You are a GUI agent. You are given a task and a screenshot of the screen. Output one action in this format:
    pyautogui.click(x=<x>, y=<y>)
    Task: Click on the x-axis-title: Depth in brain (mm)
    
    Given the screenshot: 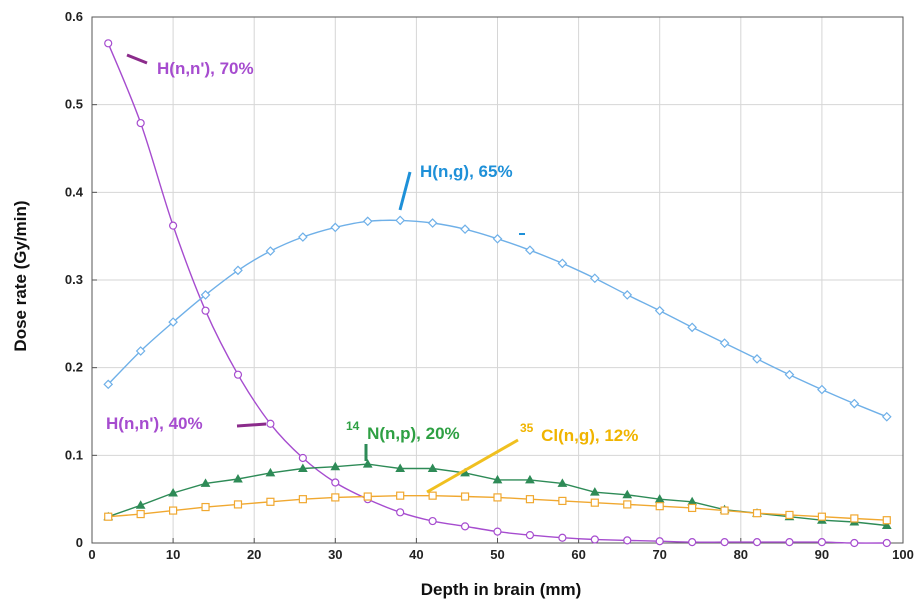 What is the action you would take?
    pyautogui.click(x=501, y=589)
    